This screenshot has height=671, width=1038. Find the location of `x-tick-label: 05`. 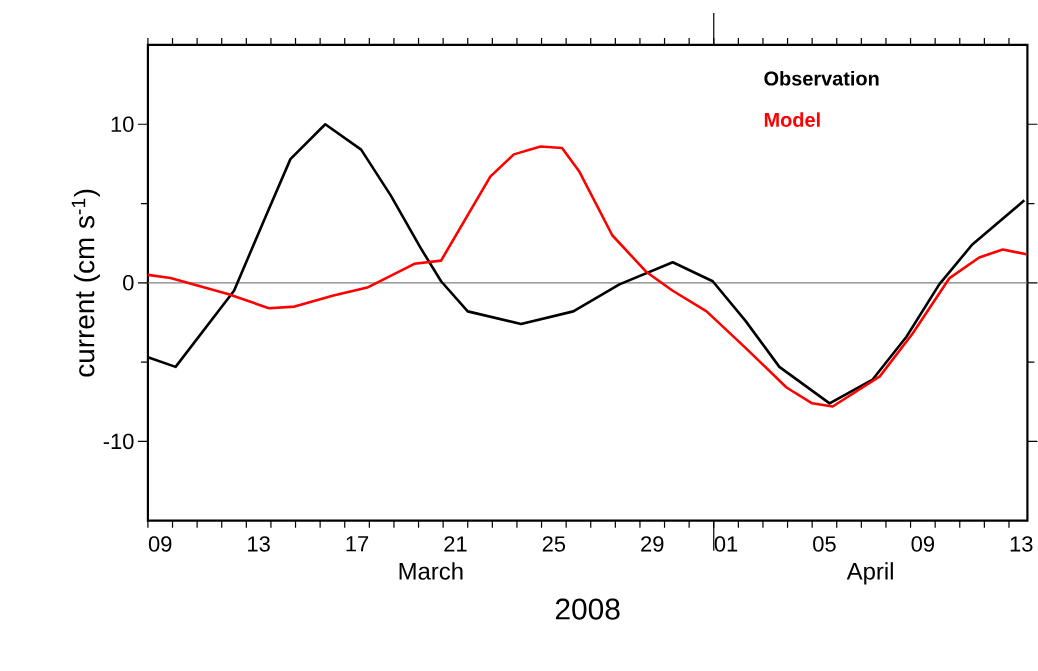

x-tick-label: 05 is located at coordinates (824, 544).